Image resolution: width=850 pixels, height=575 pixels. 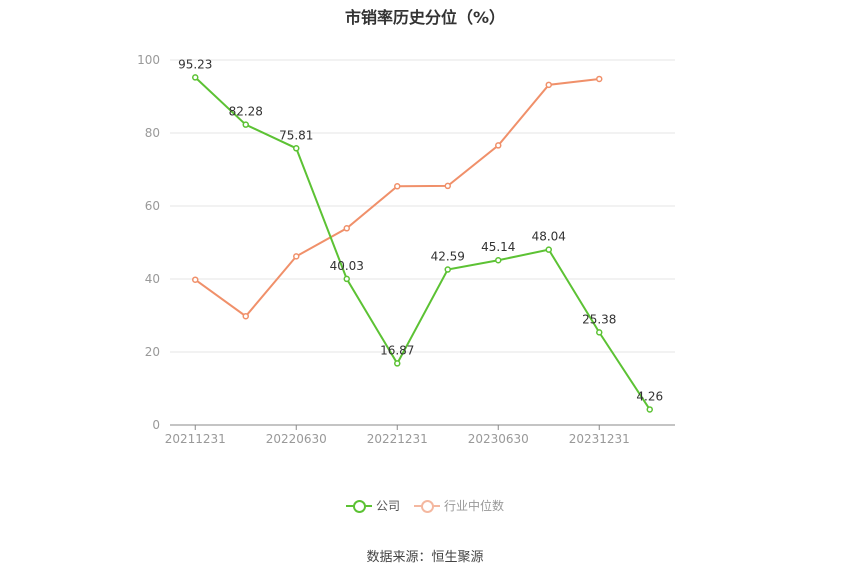 What do you see at coordinates (425, 557) in the screenshot?
I see `data-source: 数据来源：恒生聚源` at bounding box center [425, 557].